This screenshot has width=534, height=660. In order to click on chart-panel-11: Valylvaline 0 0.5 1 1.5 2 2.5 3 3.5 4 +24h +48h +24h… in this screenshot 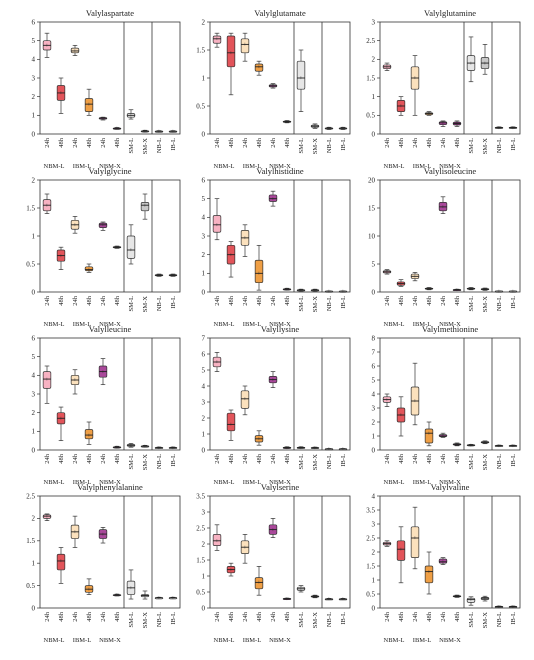, I will do `click(443, 563)`.